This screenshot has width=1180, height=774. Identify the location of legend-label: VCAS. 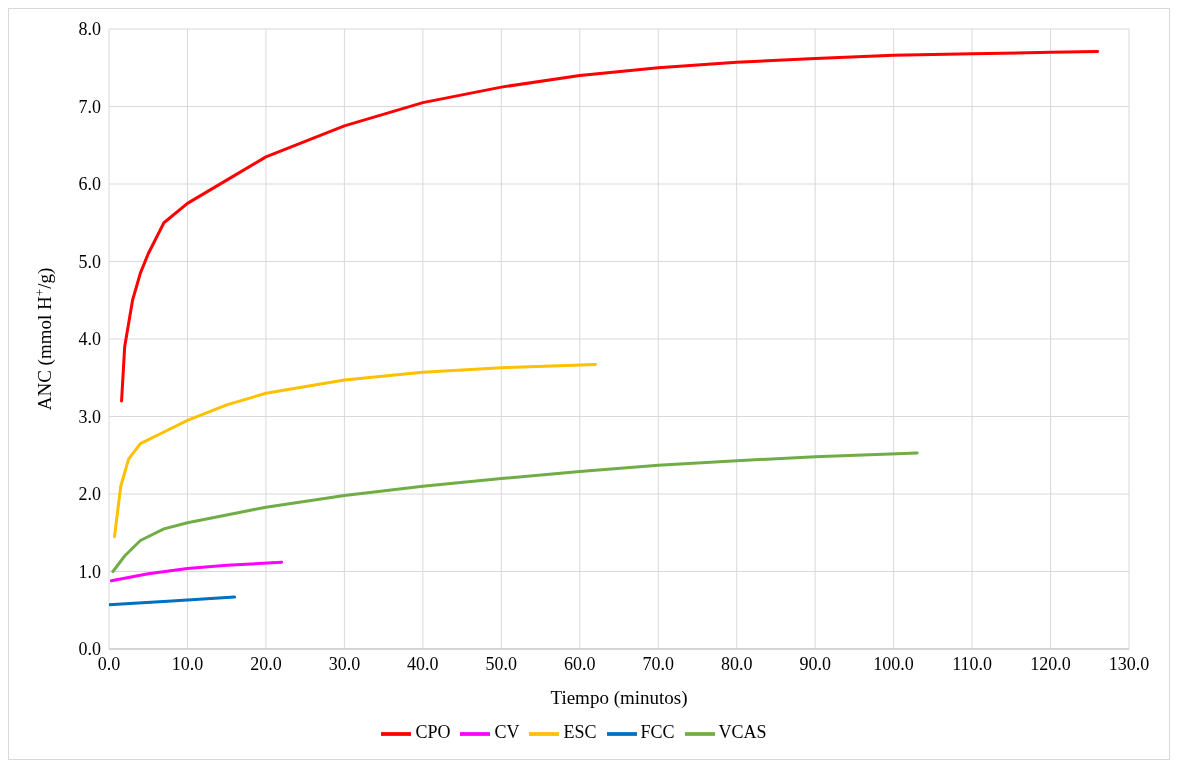
(742, 732).